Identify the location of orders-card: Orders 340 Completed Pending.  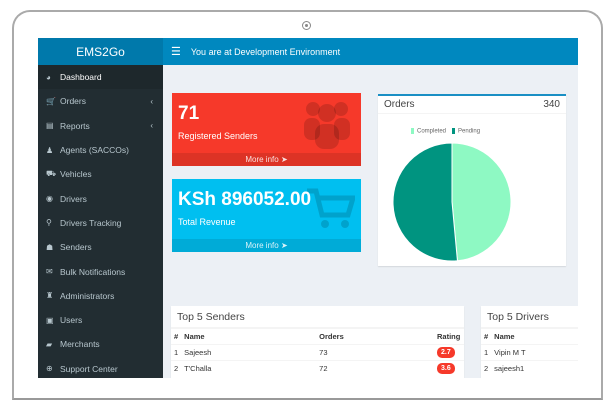
(472, 180).